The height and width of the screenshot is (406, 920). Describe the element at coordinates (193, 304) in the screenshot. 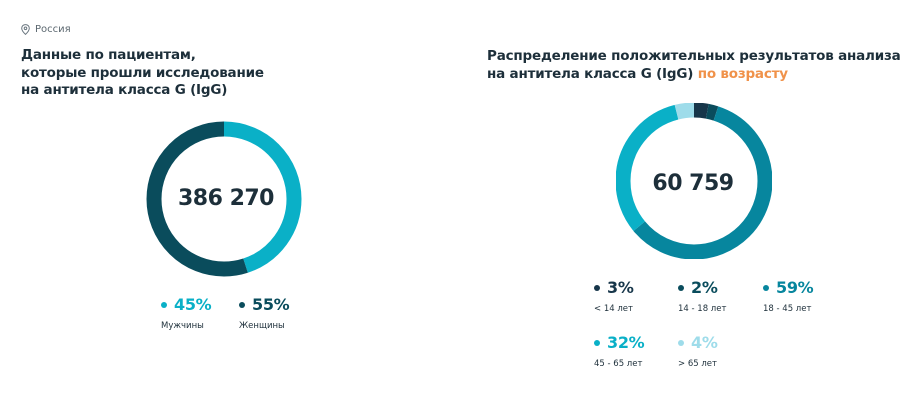

I see `legend-value: 45%` at that location.